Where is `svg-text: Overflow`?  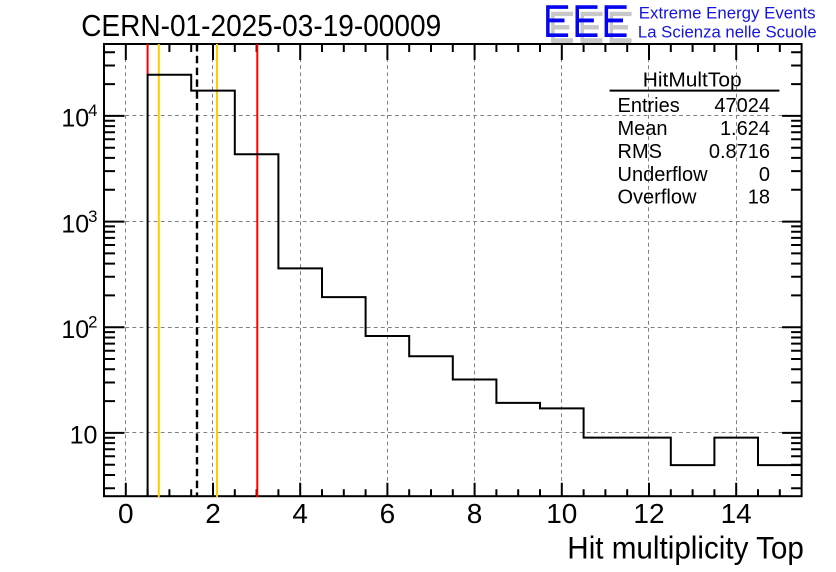 svg-text: Overflow is located at coordinates (657, 198).